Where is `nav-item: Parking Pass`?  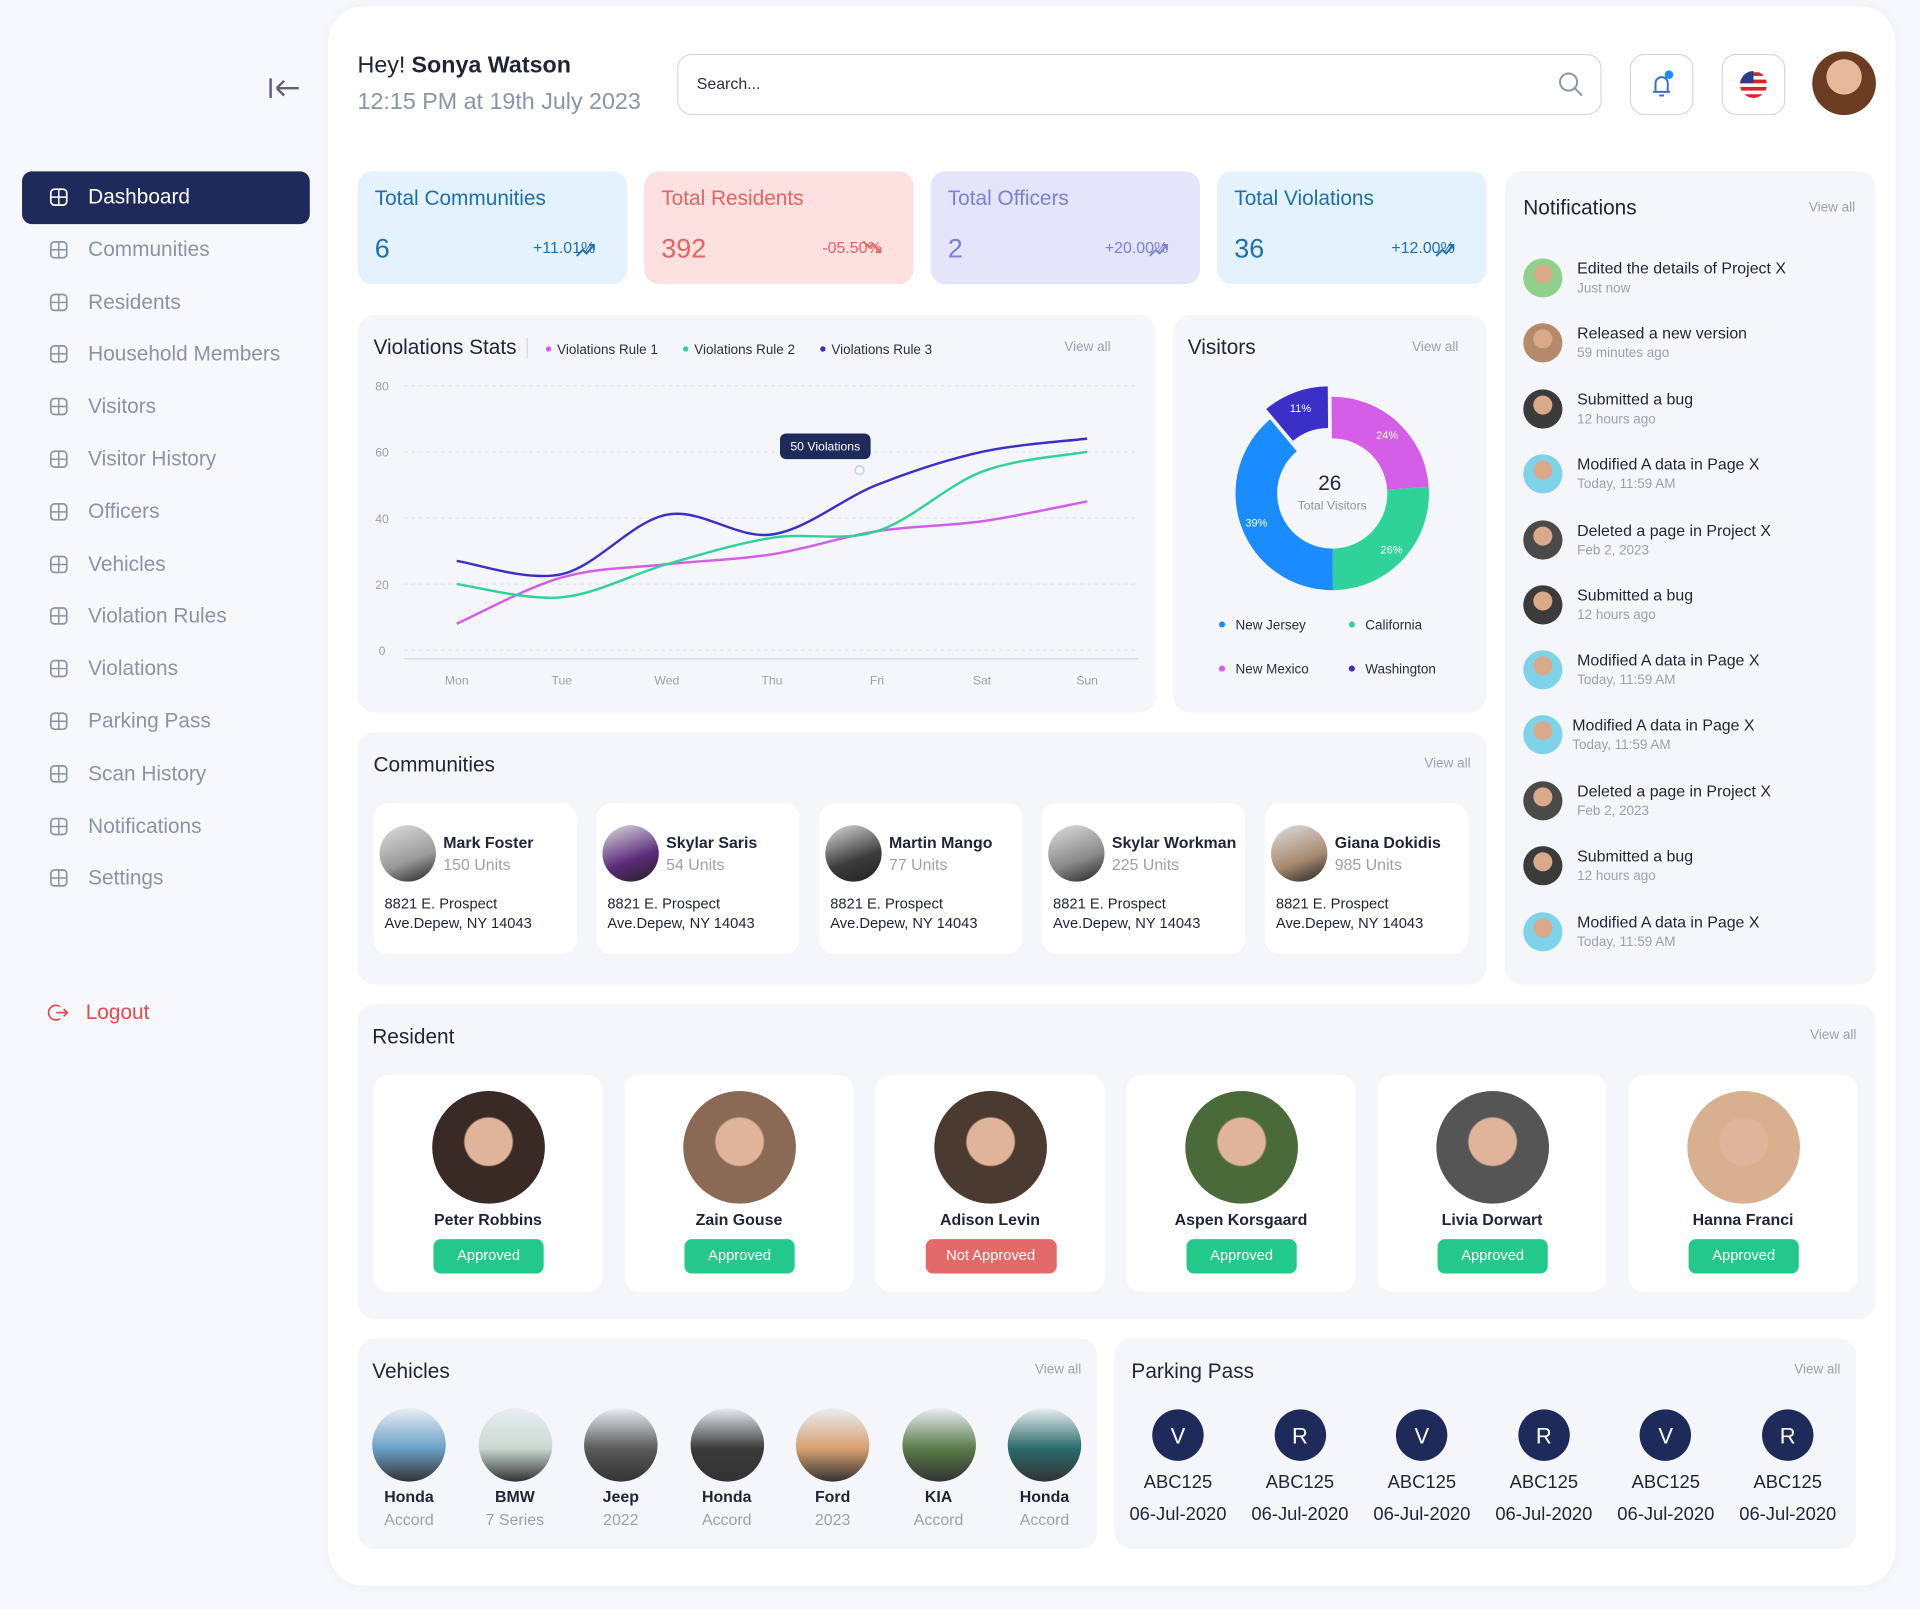
nav-item: Parking Pass is located at coordinates (149, 721).